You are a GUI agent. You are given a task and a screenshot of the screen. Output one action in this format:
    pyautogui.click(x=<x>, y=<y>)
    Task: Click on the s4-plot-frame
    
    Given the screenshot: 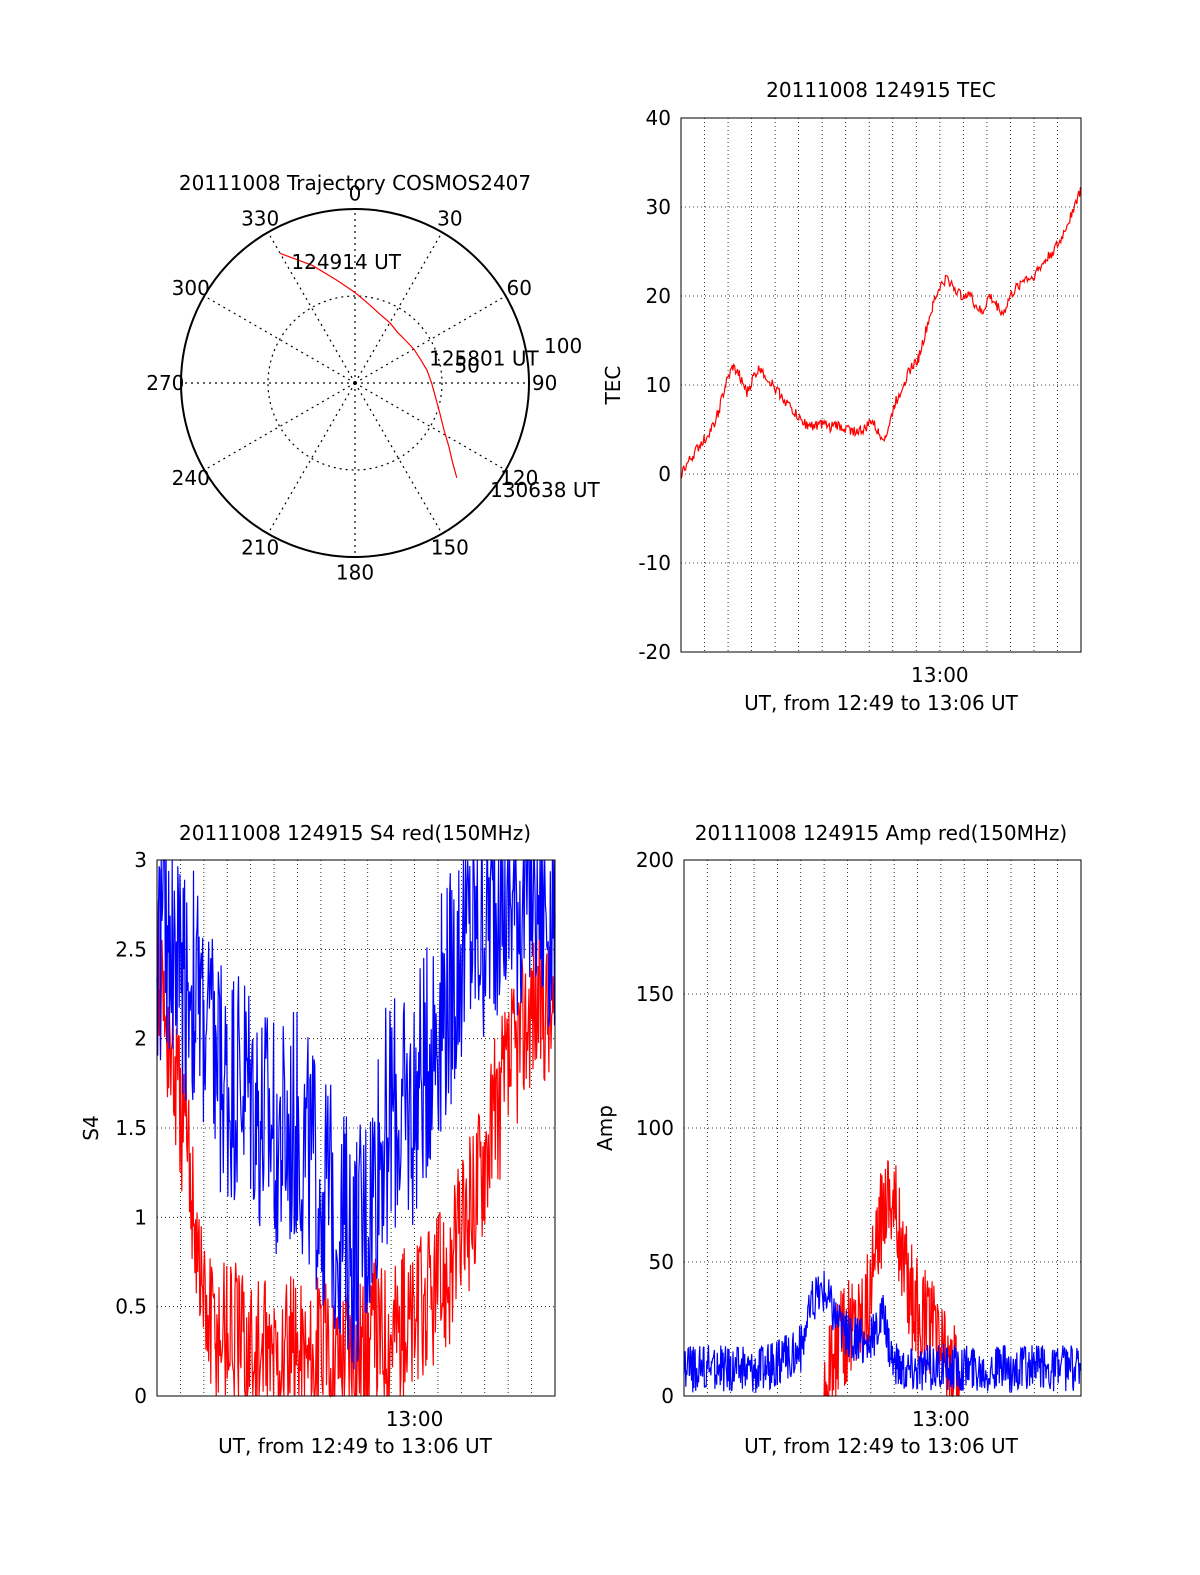 What is the action you would take?
    pyautogui.click(x=356, y=1128)
    